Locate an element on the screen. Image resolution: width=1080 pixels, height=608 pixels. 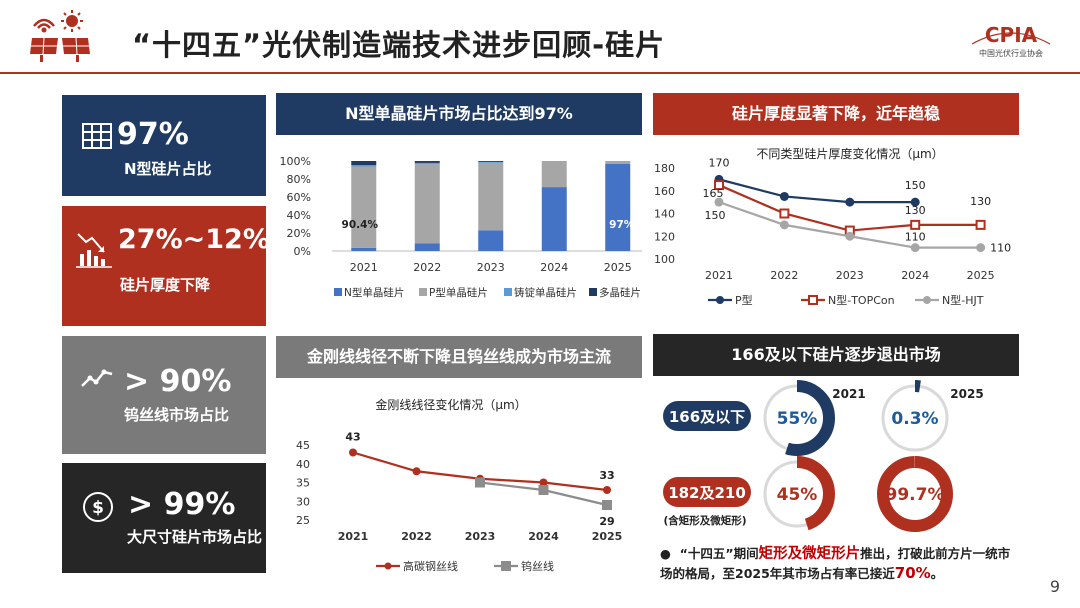
y-tick-label: 180 is located at coordinates (664, 168).